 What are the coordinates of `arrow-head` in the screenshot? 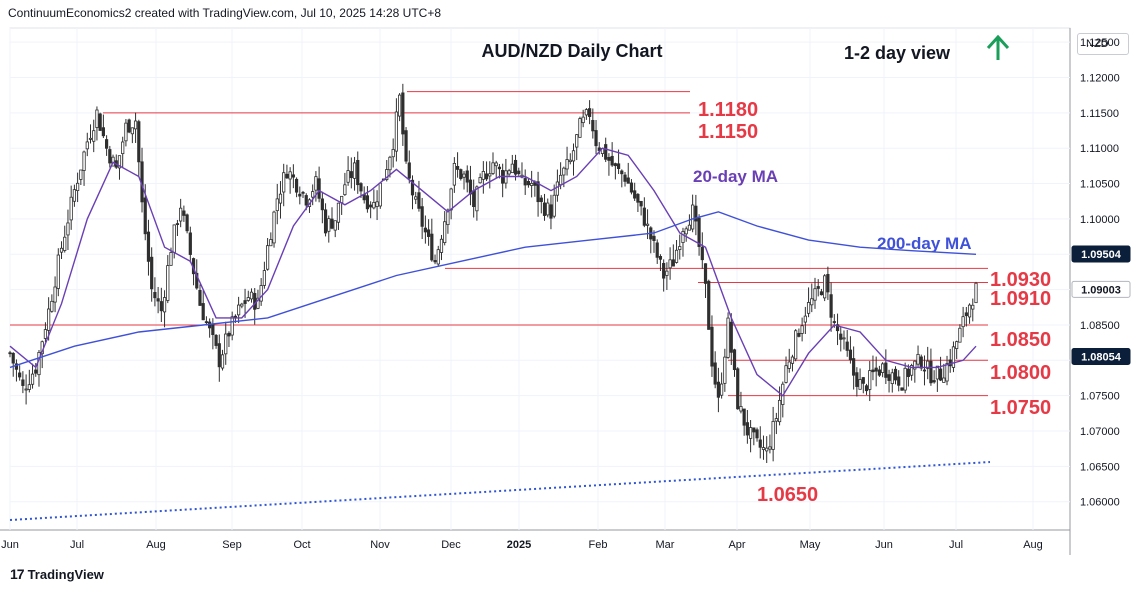 It's located at (998, 42).